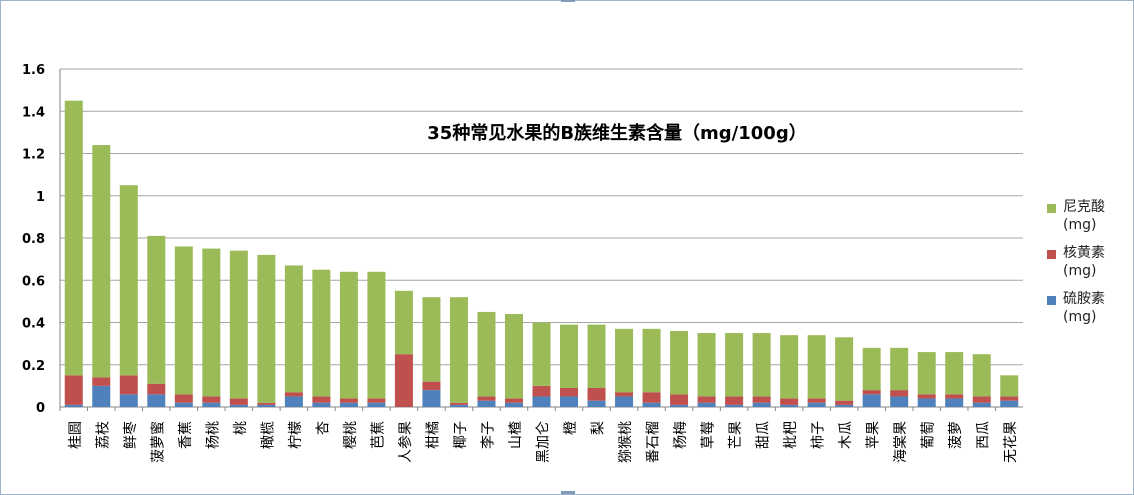  I want to click on x-category-label: 芭蕉, so click(377, 435).